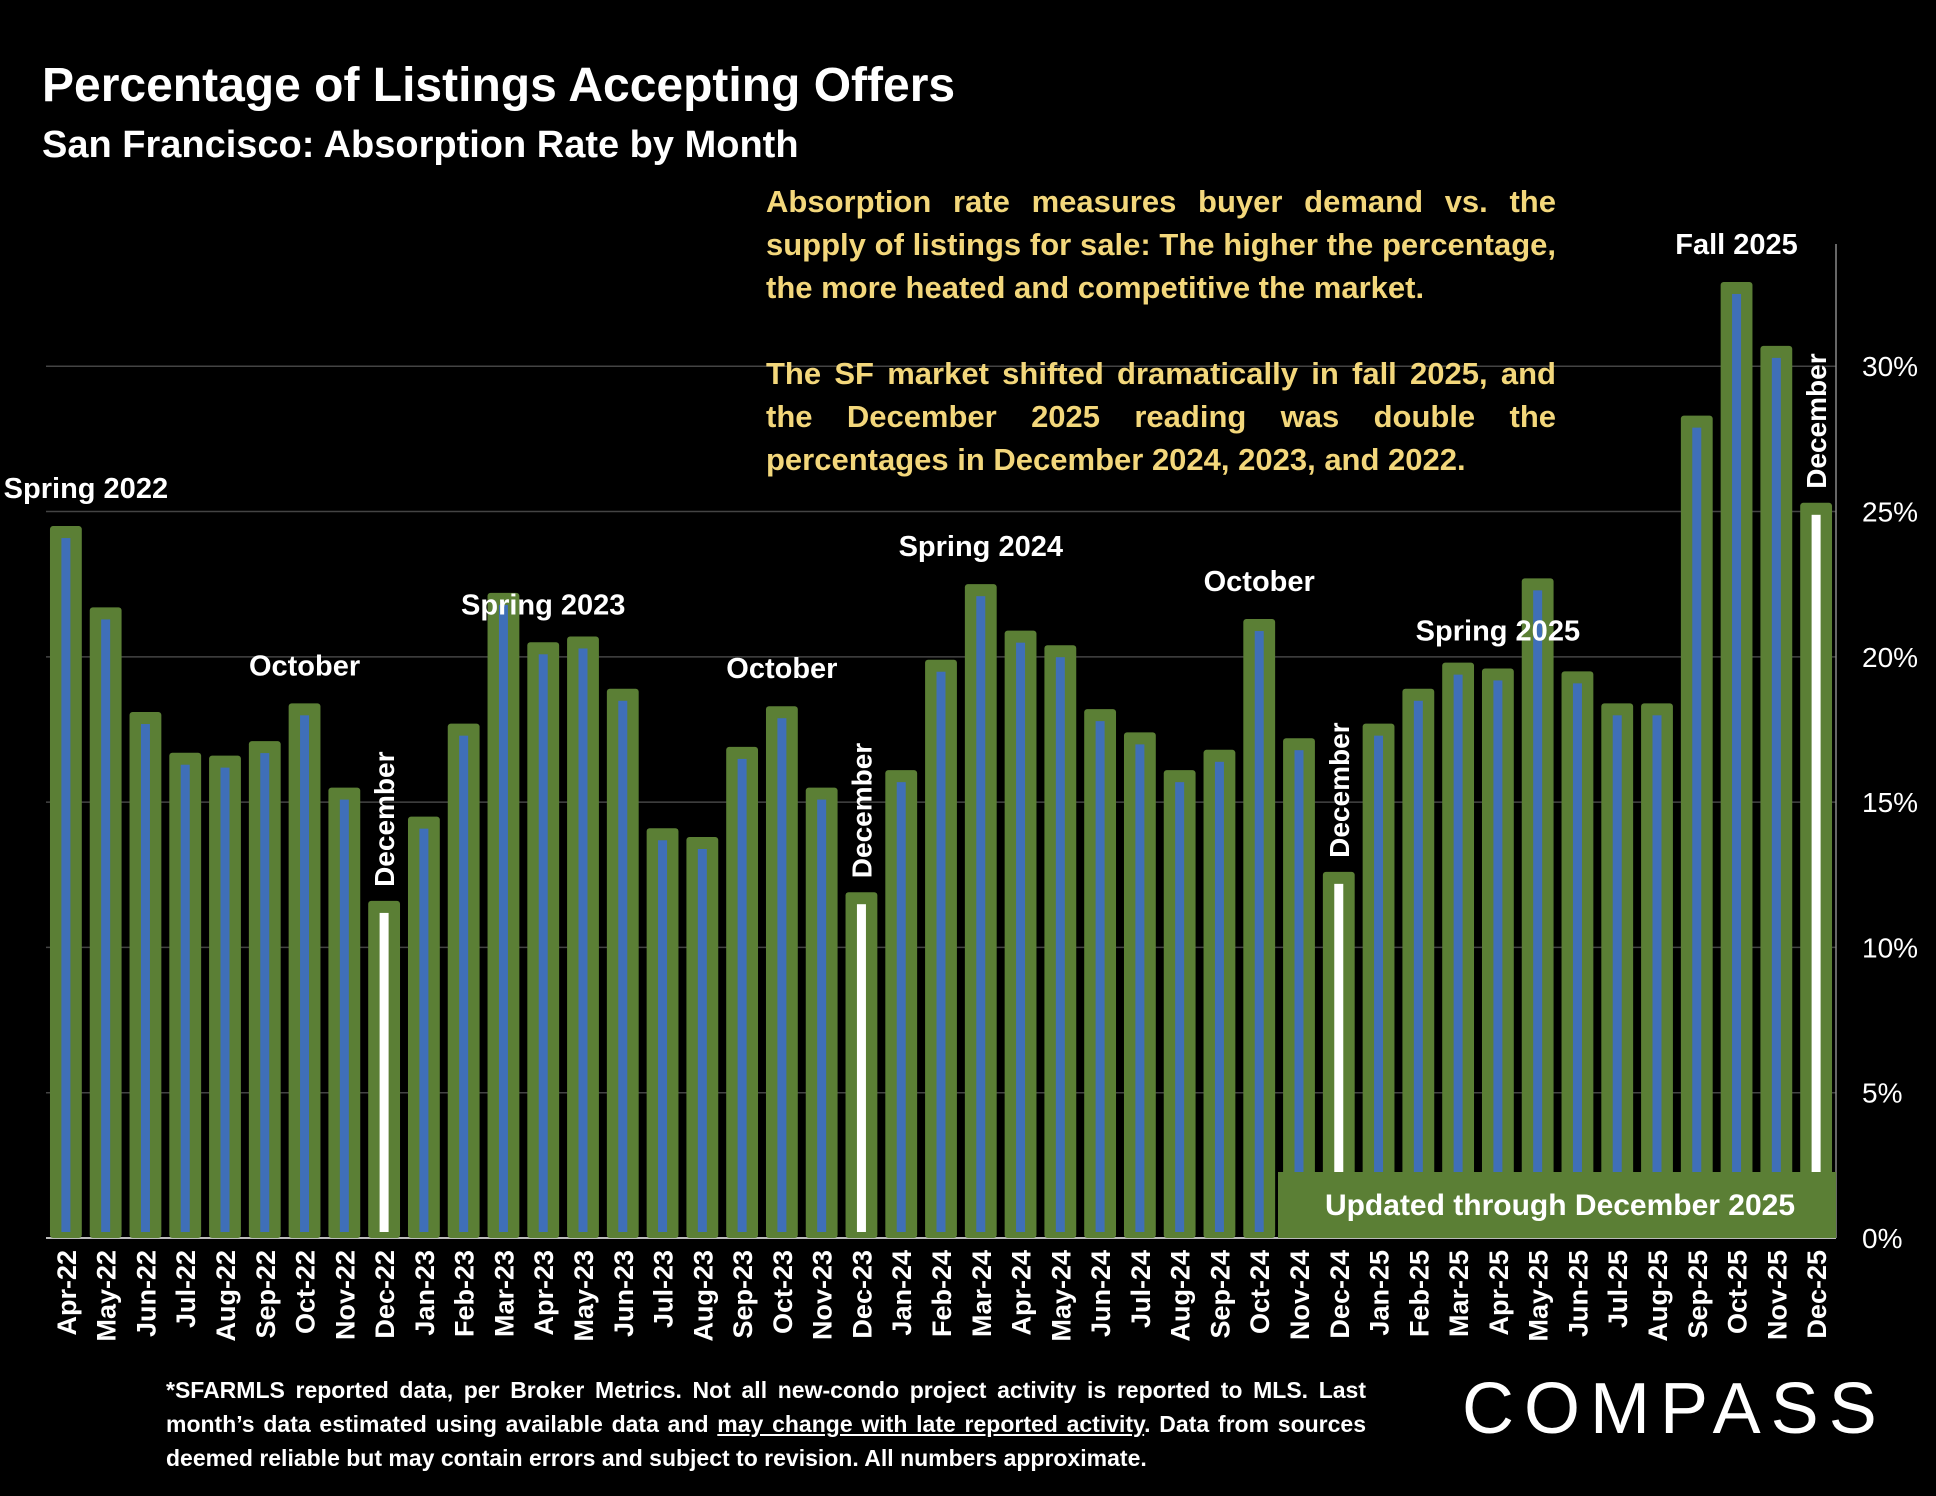 This screenshot has width=1936, height=1496. What do you see at coordinates (1459, 1293) in the screenshot?
I see `x-tick-label: Mar-25` at bounding box center [1459, 1293].